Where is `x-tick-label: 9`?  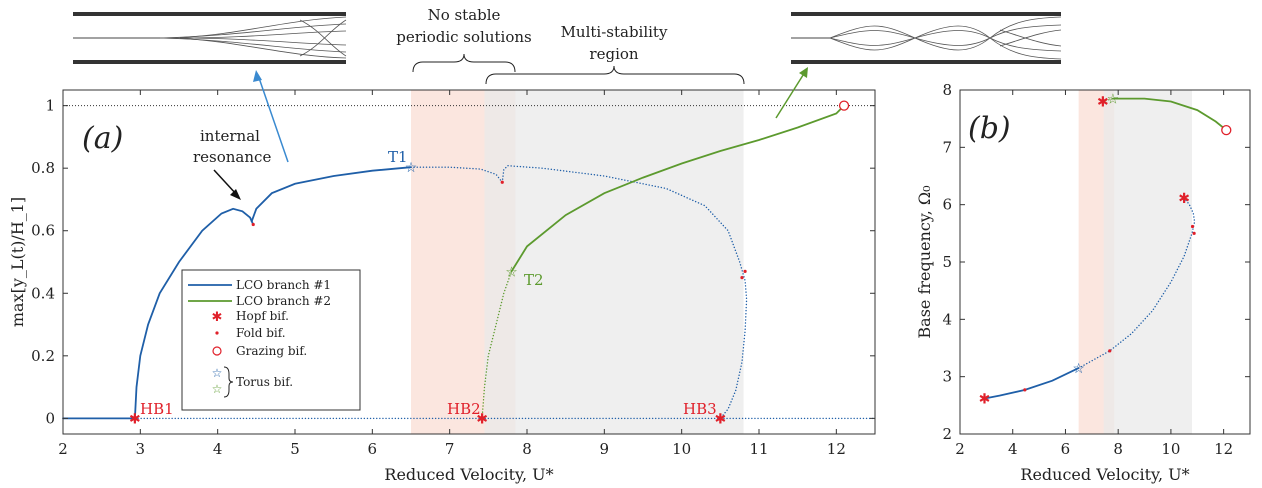
x-tick-label: 9 is located at coordinates (605, 449).